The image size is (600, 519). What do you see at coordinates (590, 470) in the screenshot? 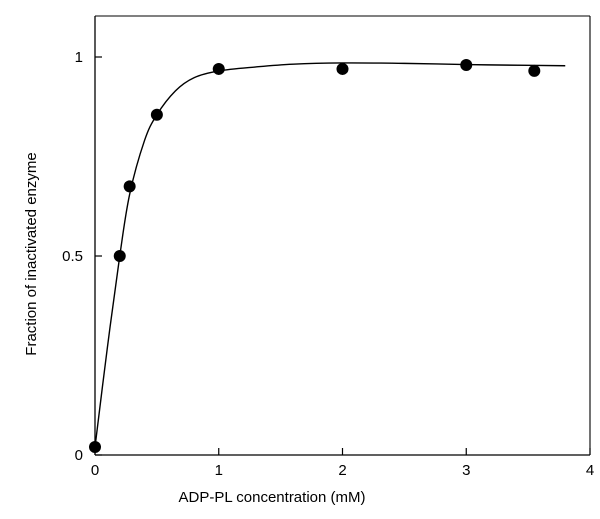
I see `x-tick-label: 4` at bounding box center [590, 470].